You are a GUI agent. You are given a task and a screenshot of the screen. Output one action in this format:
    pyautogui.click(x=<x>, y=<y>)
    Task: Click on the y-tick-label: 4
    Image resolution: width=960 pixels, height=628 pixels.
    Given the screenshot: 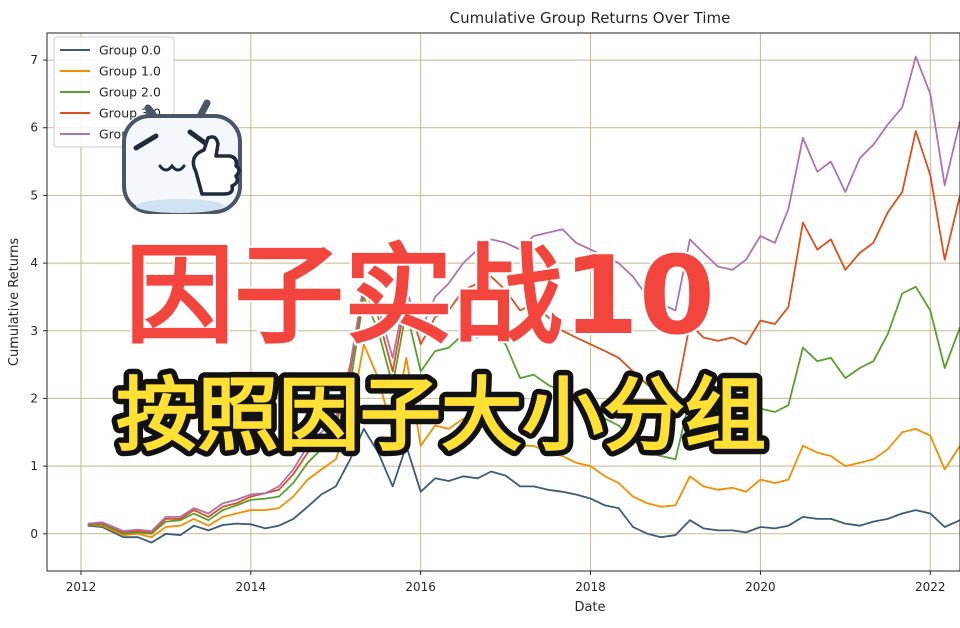 What is the action you would take?
    pyautogui.click(x=34, y=263)
    